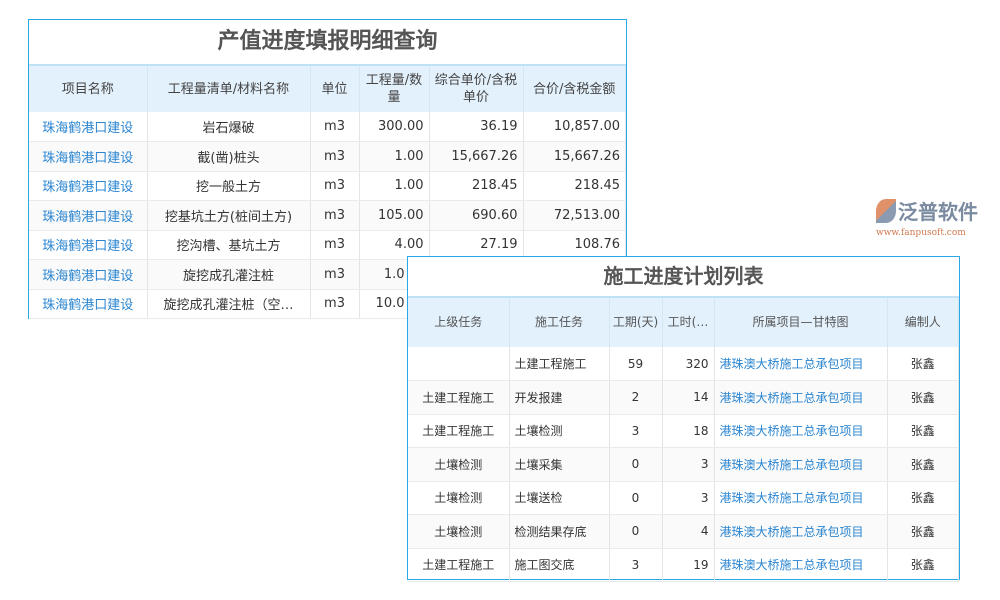 Image resolution: width=1000 pixels, height=600 pixels. What do you see at coordinates (636, 364) in the screenshot?
I see `table-cell: 59` at bounding box center [636, 364].